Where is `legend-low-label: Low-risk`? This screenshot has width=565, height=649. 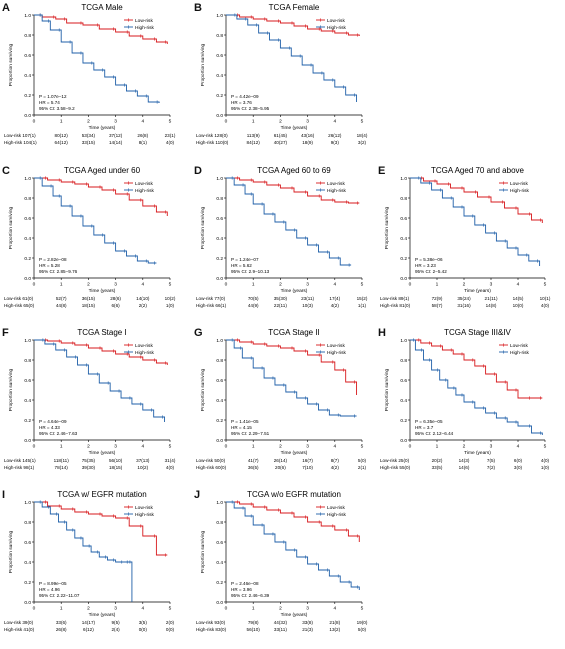 legend-low-label: Low-risk is located at coordinates (336, 184).